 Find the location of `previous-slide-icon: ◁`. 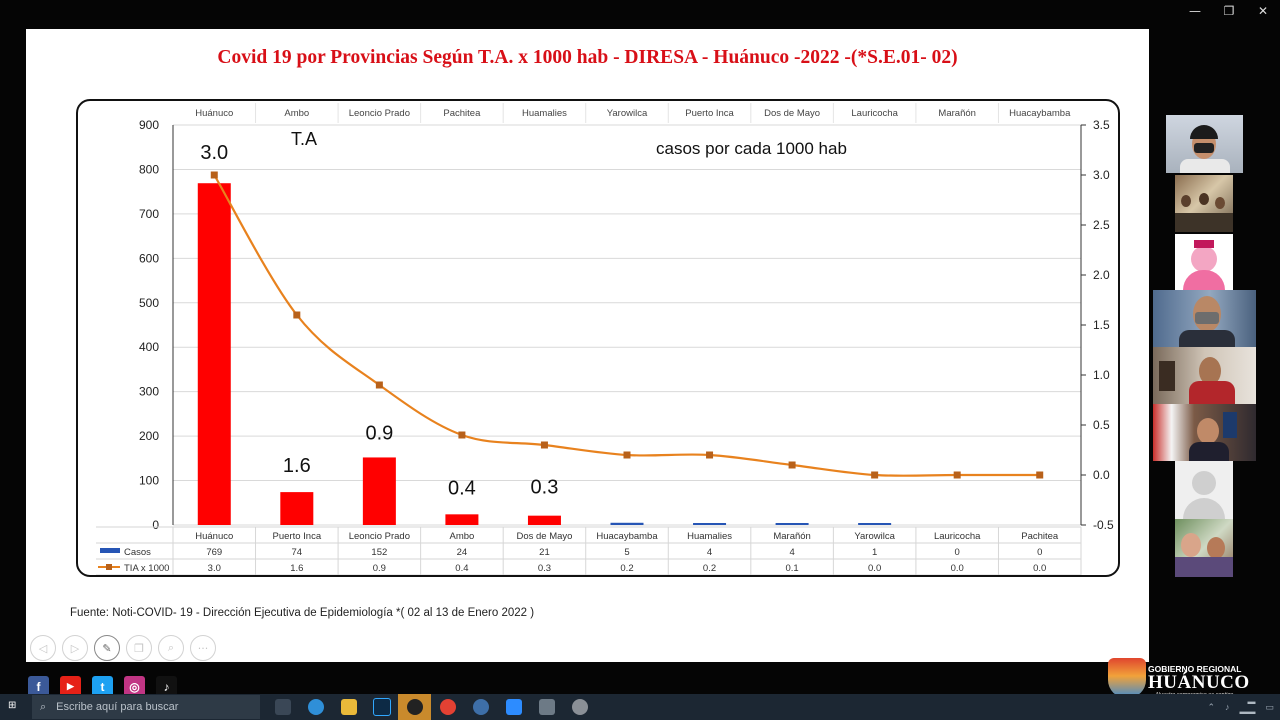

previous-slide-icon: ◁ is located at coordinates (43, 648).